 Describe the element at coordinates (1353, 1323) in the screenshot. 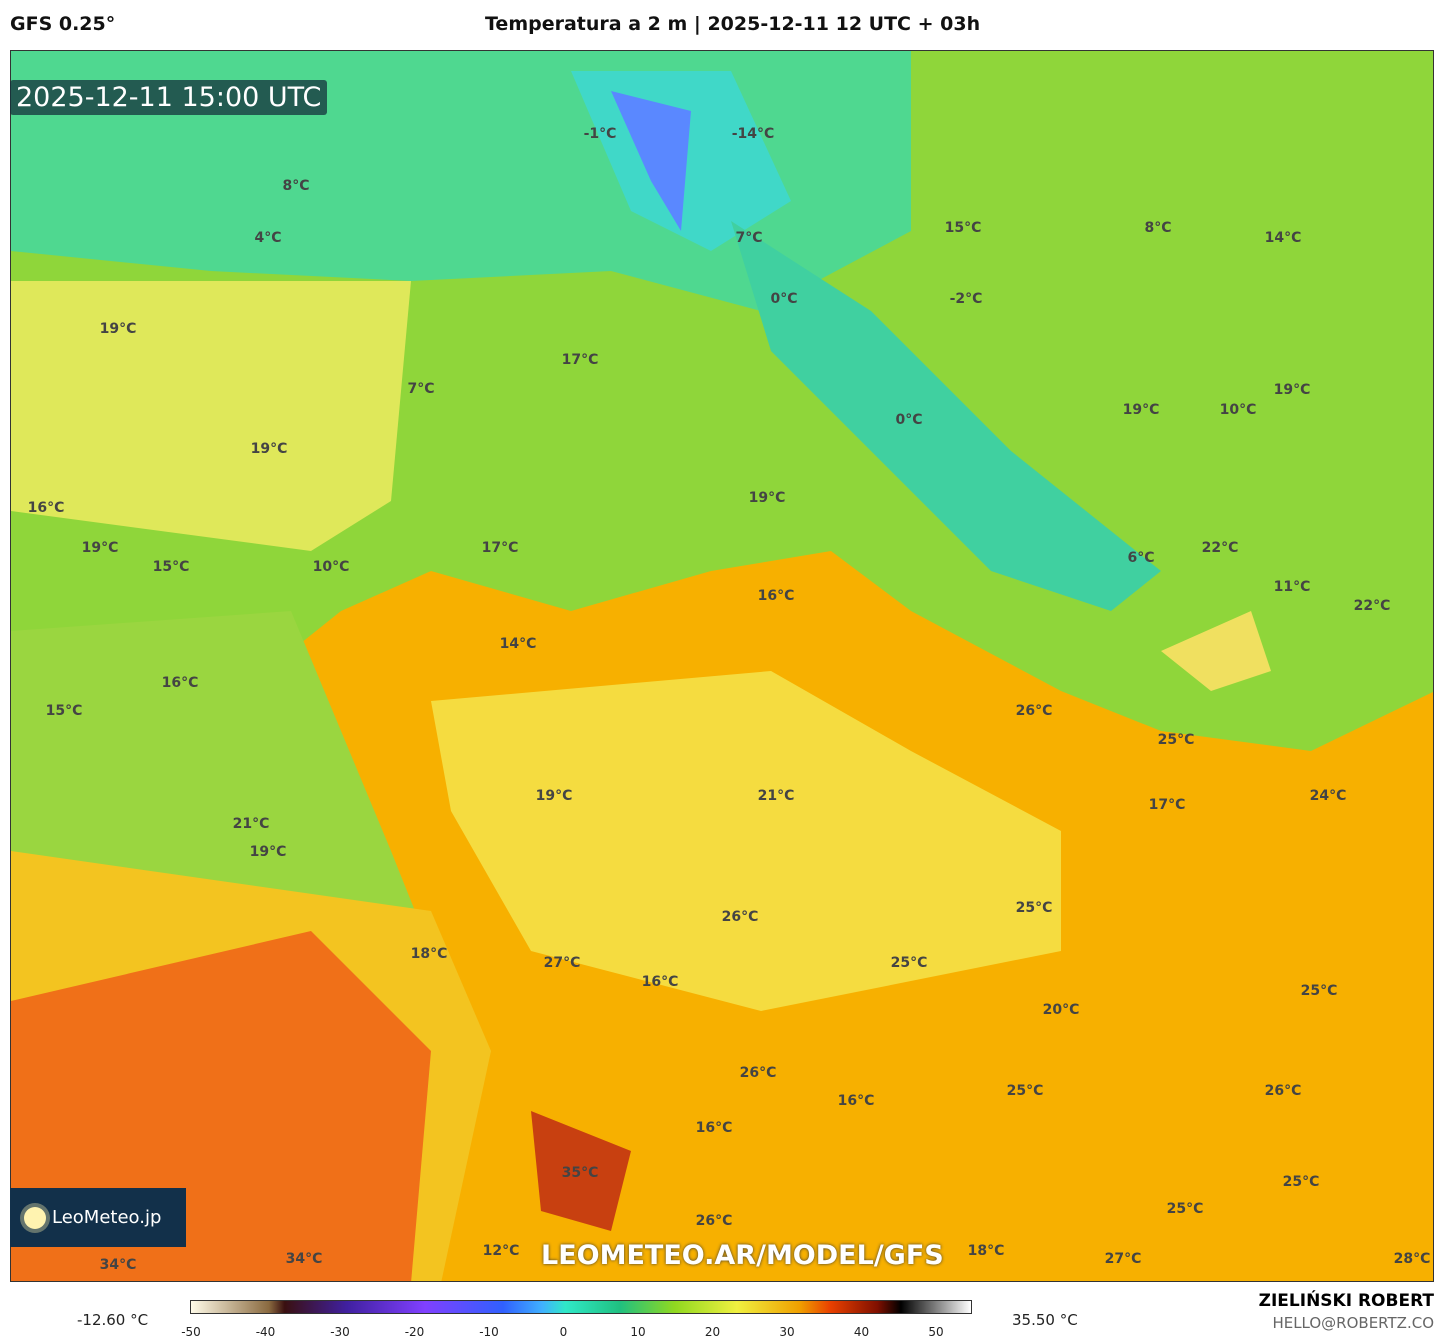

I see `author-email: HELLO@ROBERTZ.CO` at that location.